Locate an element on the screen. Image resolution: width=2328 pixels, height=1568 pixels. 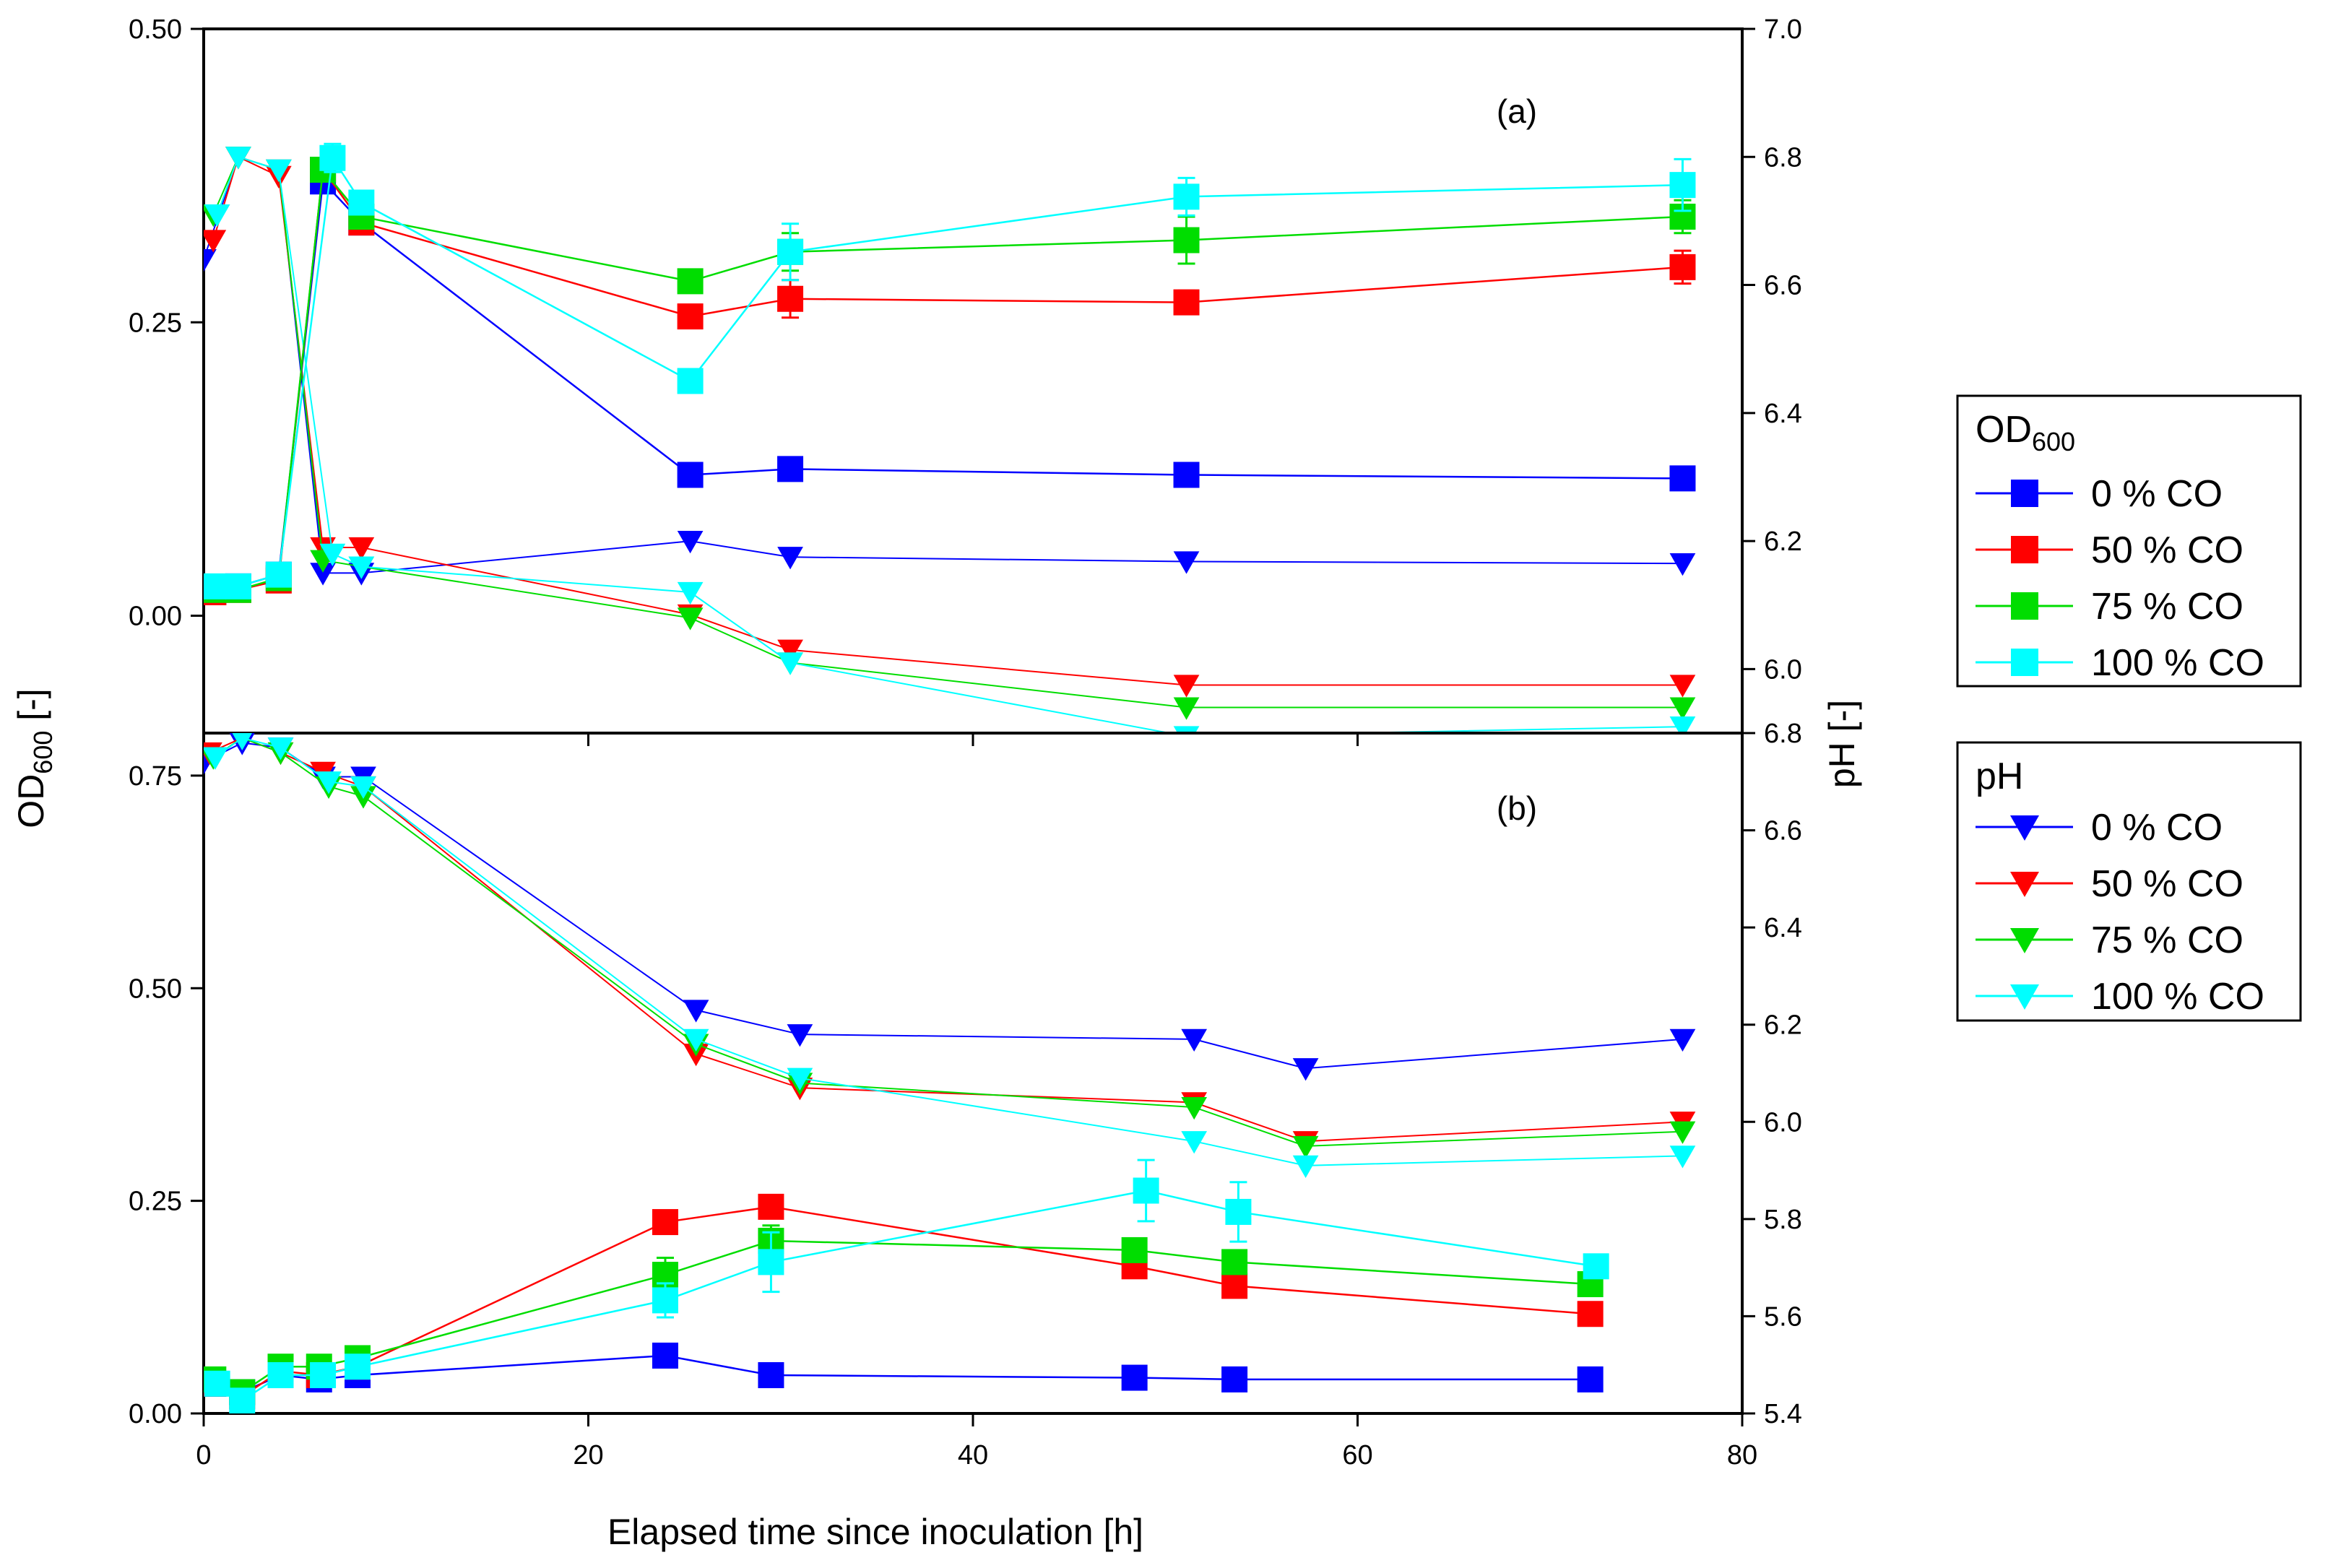
legend-od-marker-50-co is located at coordinates (2024, 549).